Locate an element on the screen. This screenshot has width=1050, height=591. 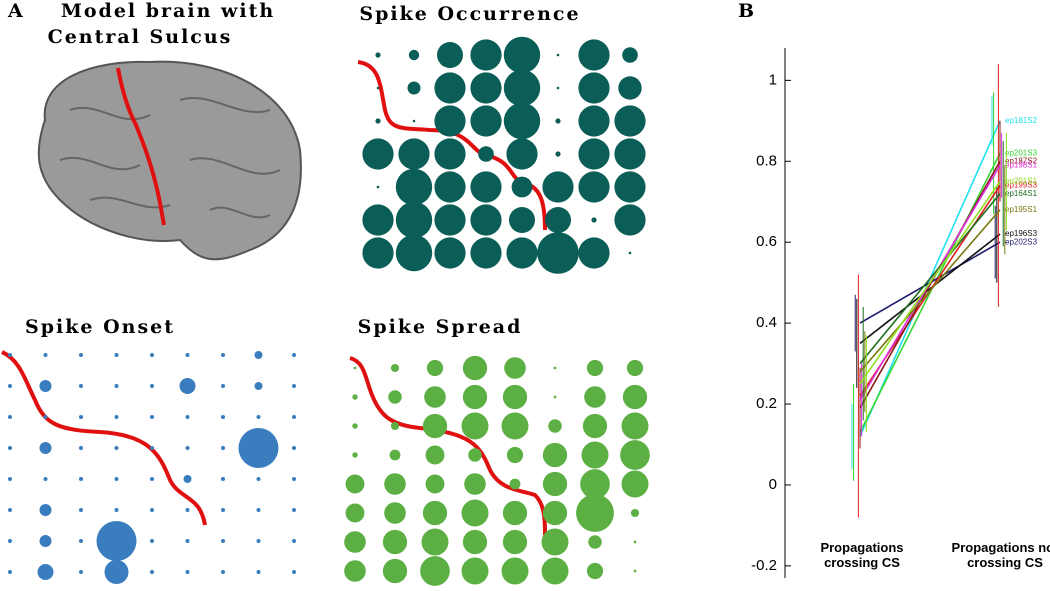
y-tick-label: -0.2 is located at coordinates (764, 565).